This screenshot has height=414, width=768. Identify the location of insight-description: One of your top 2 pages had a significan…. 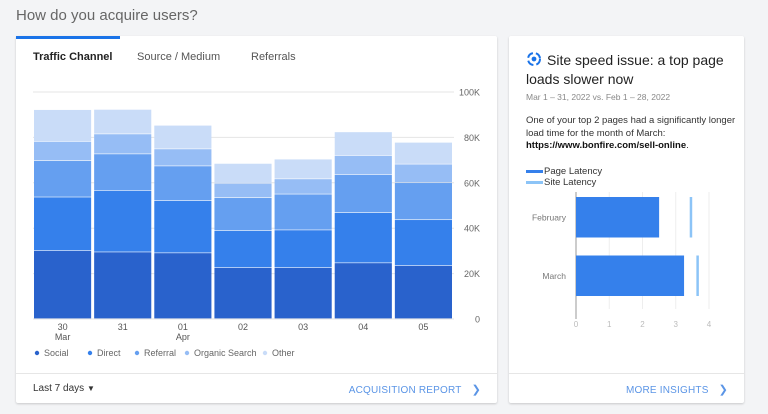
(631, 134).